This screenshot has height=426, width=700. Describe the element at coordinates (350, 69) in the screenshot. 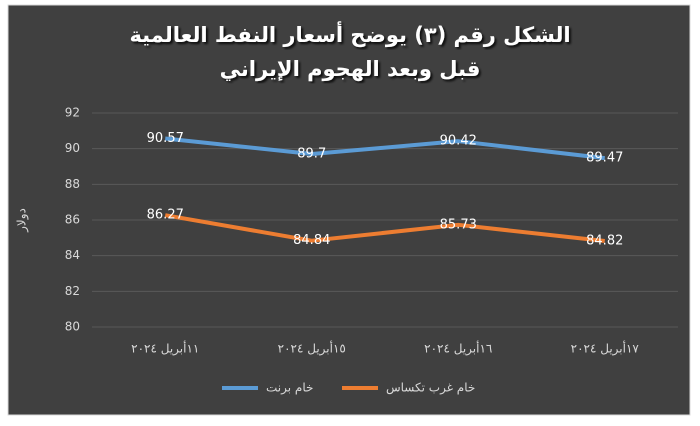

I see `chart-subtitle: قبل وبعد الهجوم الإيراني` at that location.